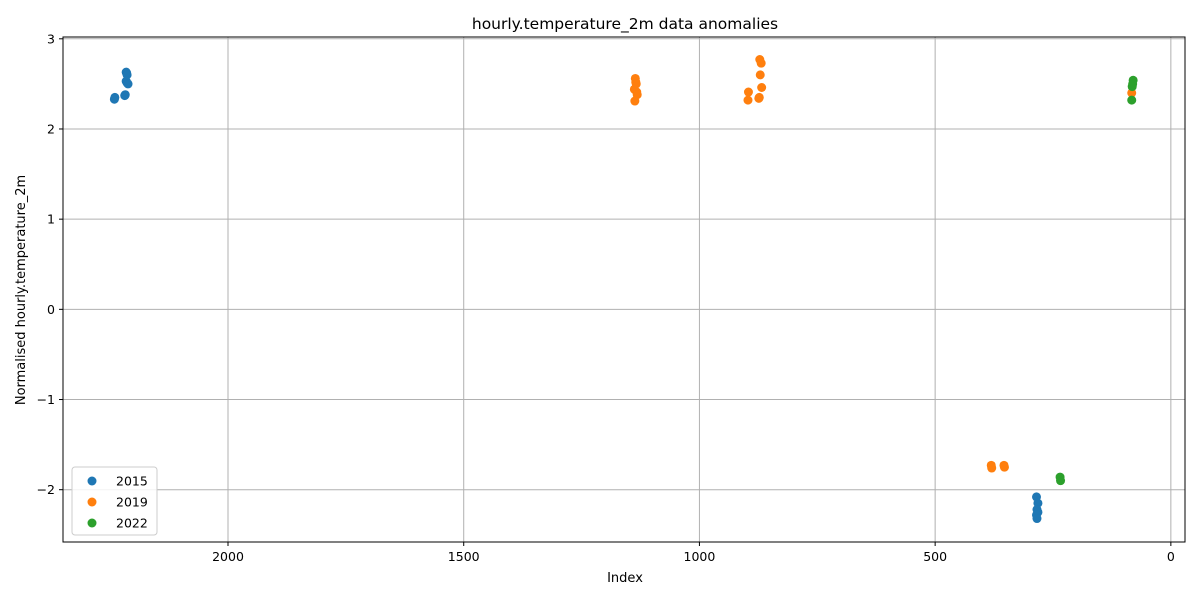 Image resolution: width=1200 pixels, height=600 pixels. I want to click on legend-label: 2019, so click(132, 502).